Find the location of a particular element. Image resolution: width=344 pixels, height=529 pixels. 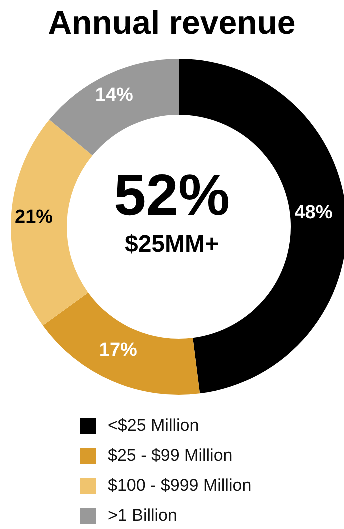

text: 52% is located at coordinates (172, 195).